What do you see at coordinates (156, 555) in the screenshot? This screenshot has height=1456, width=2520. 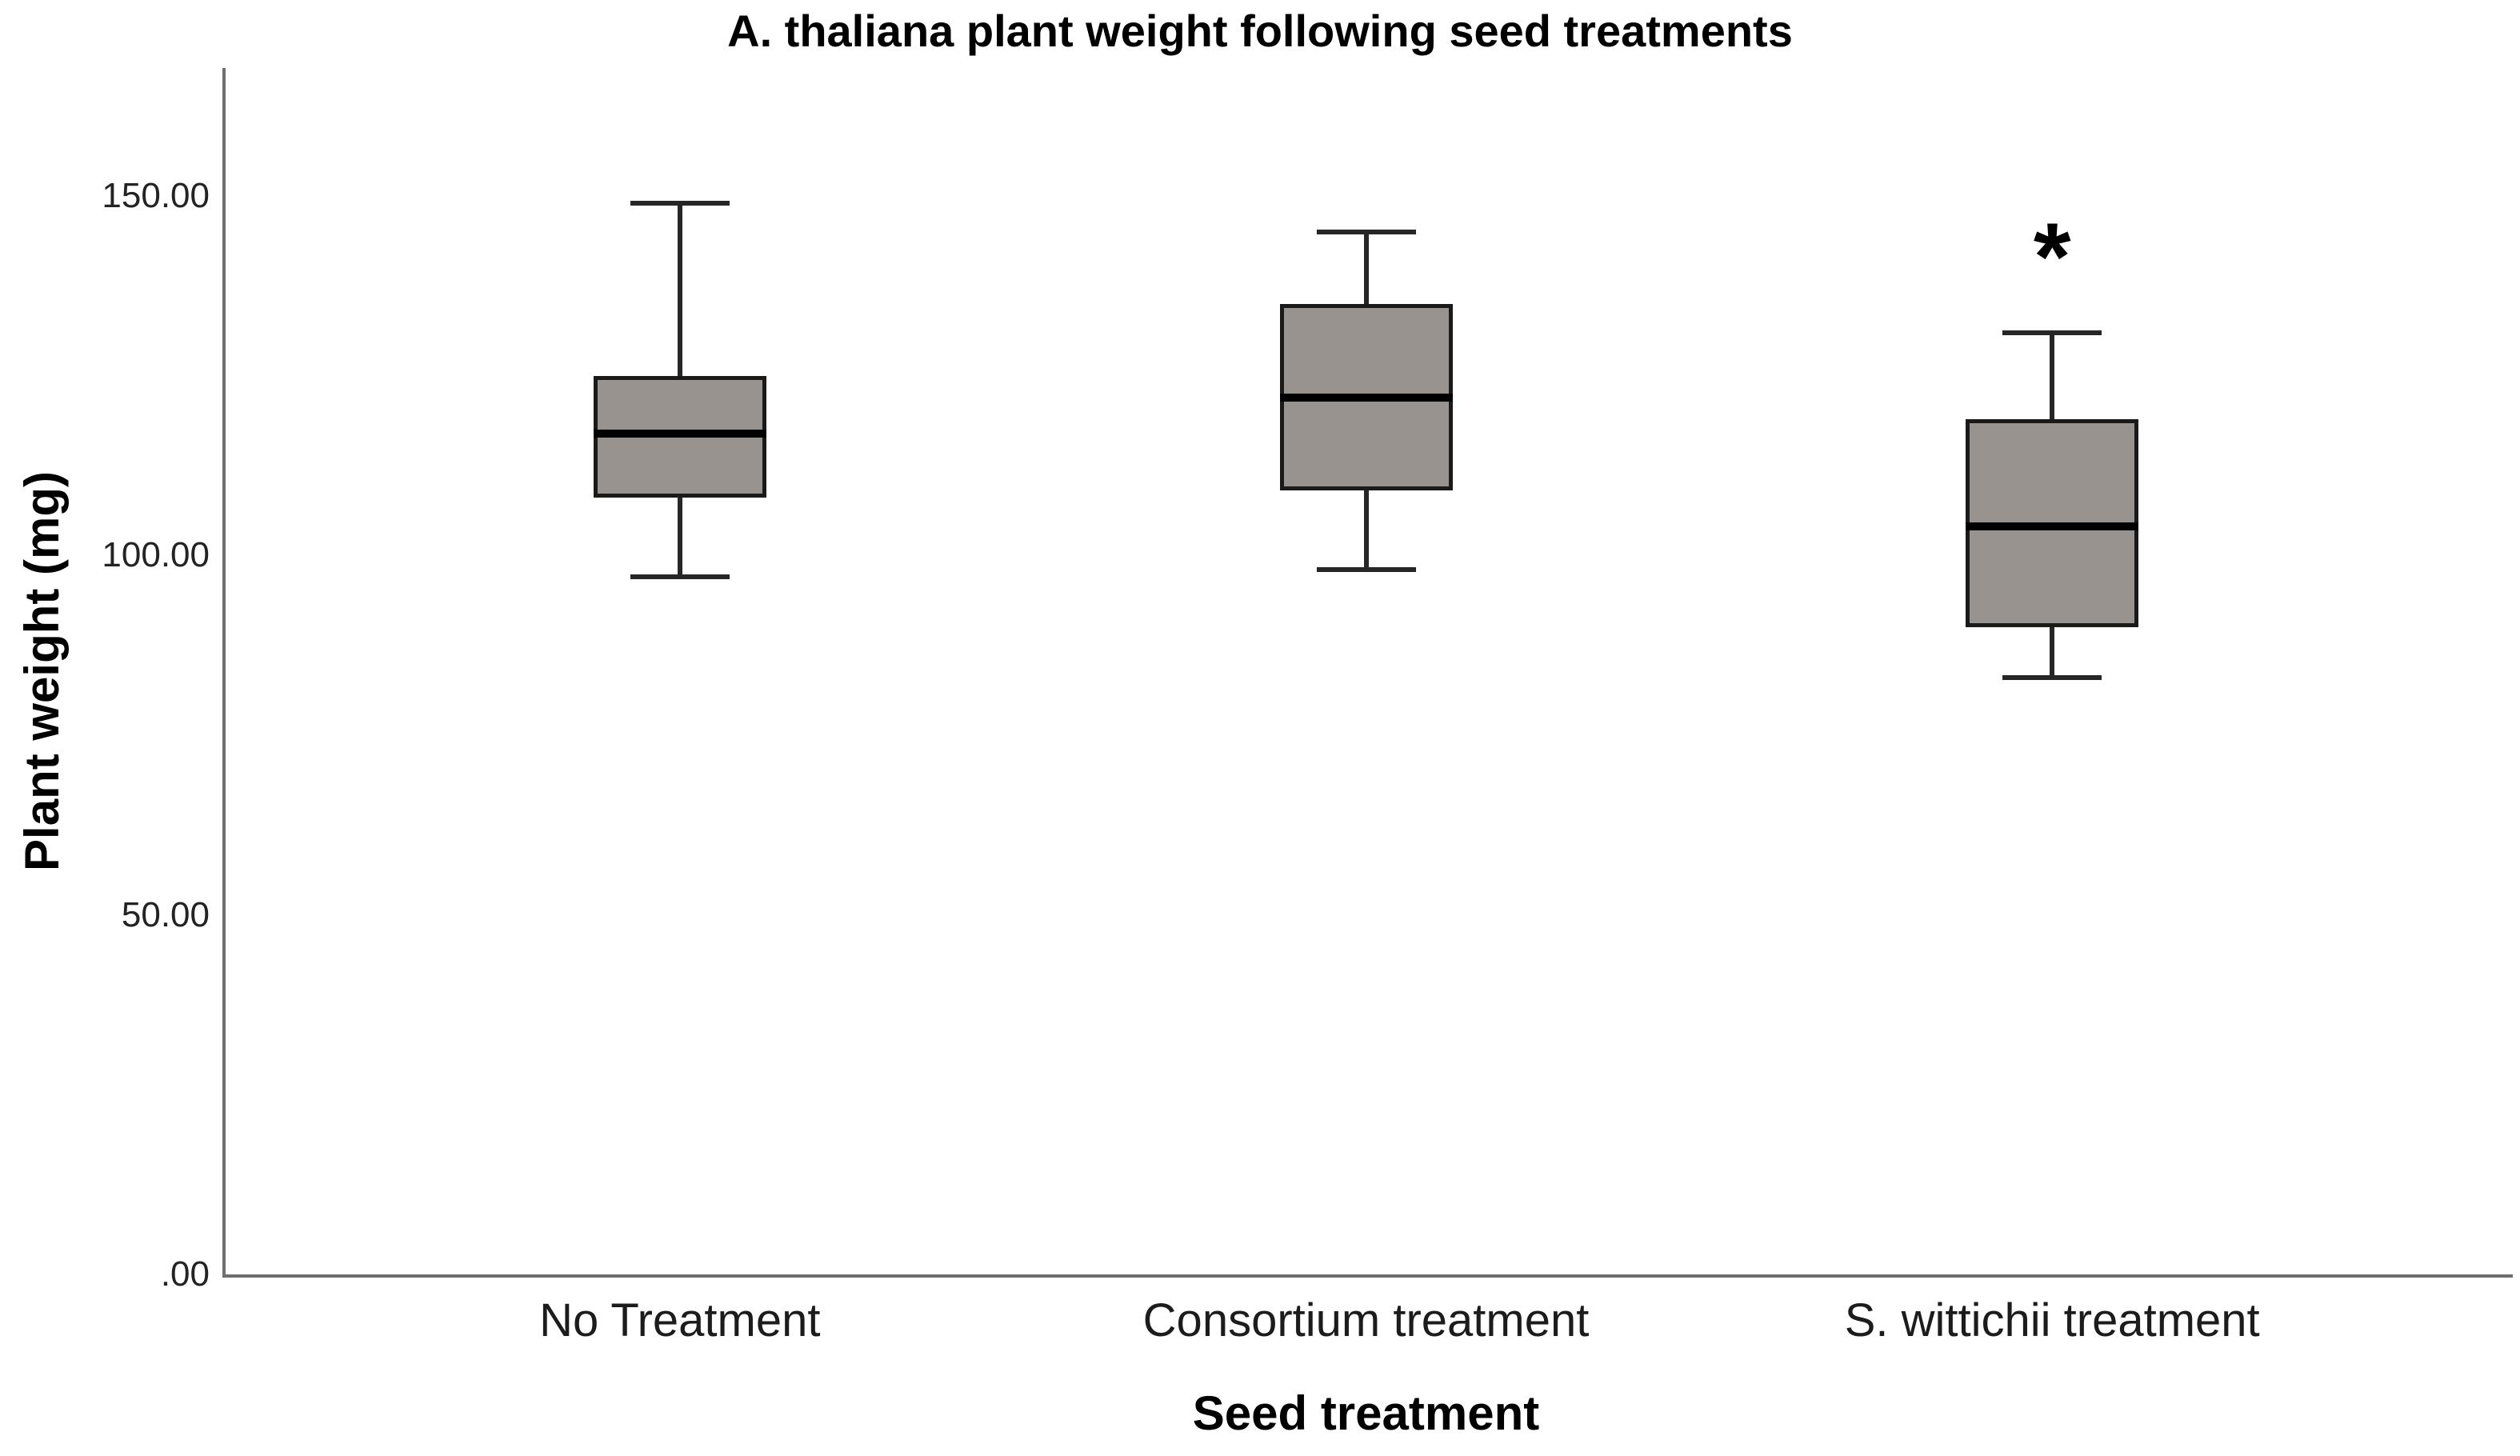 I see `y-tick-label: 100.00` at bounding box center [156, 555].